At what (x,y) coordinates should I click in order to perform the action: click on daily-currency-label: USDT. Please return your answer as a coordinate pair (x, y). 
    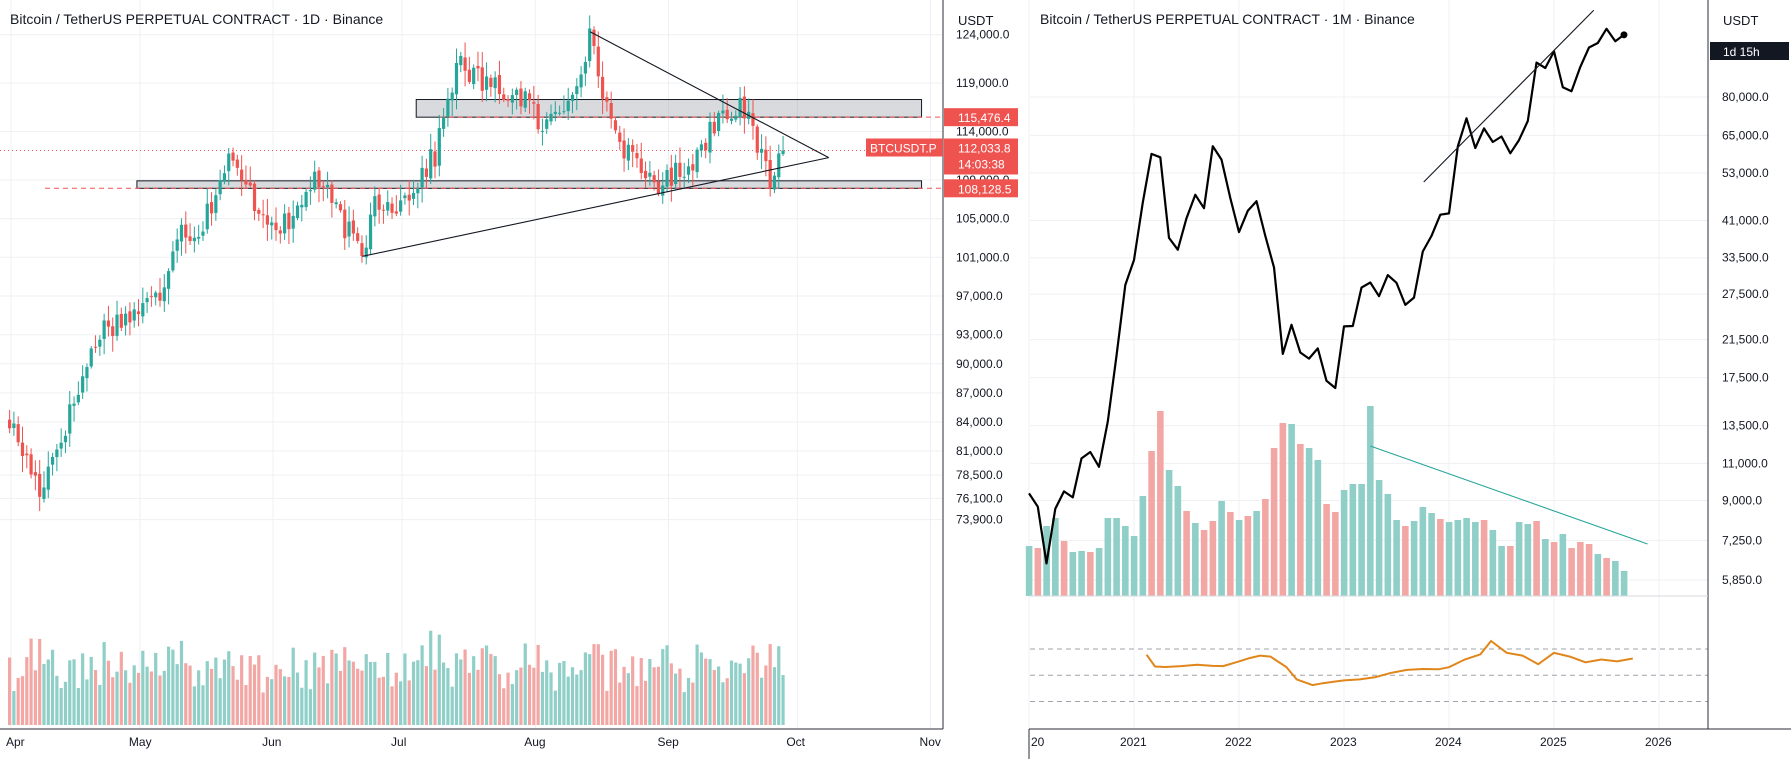
    Looking at the image, I should click on (975, 20).